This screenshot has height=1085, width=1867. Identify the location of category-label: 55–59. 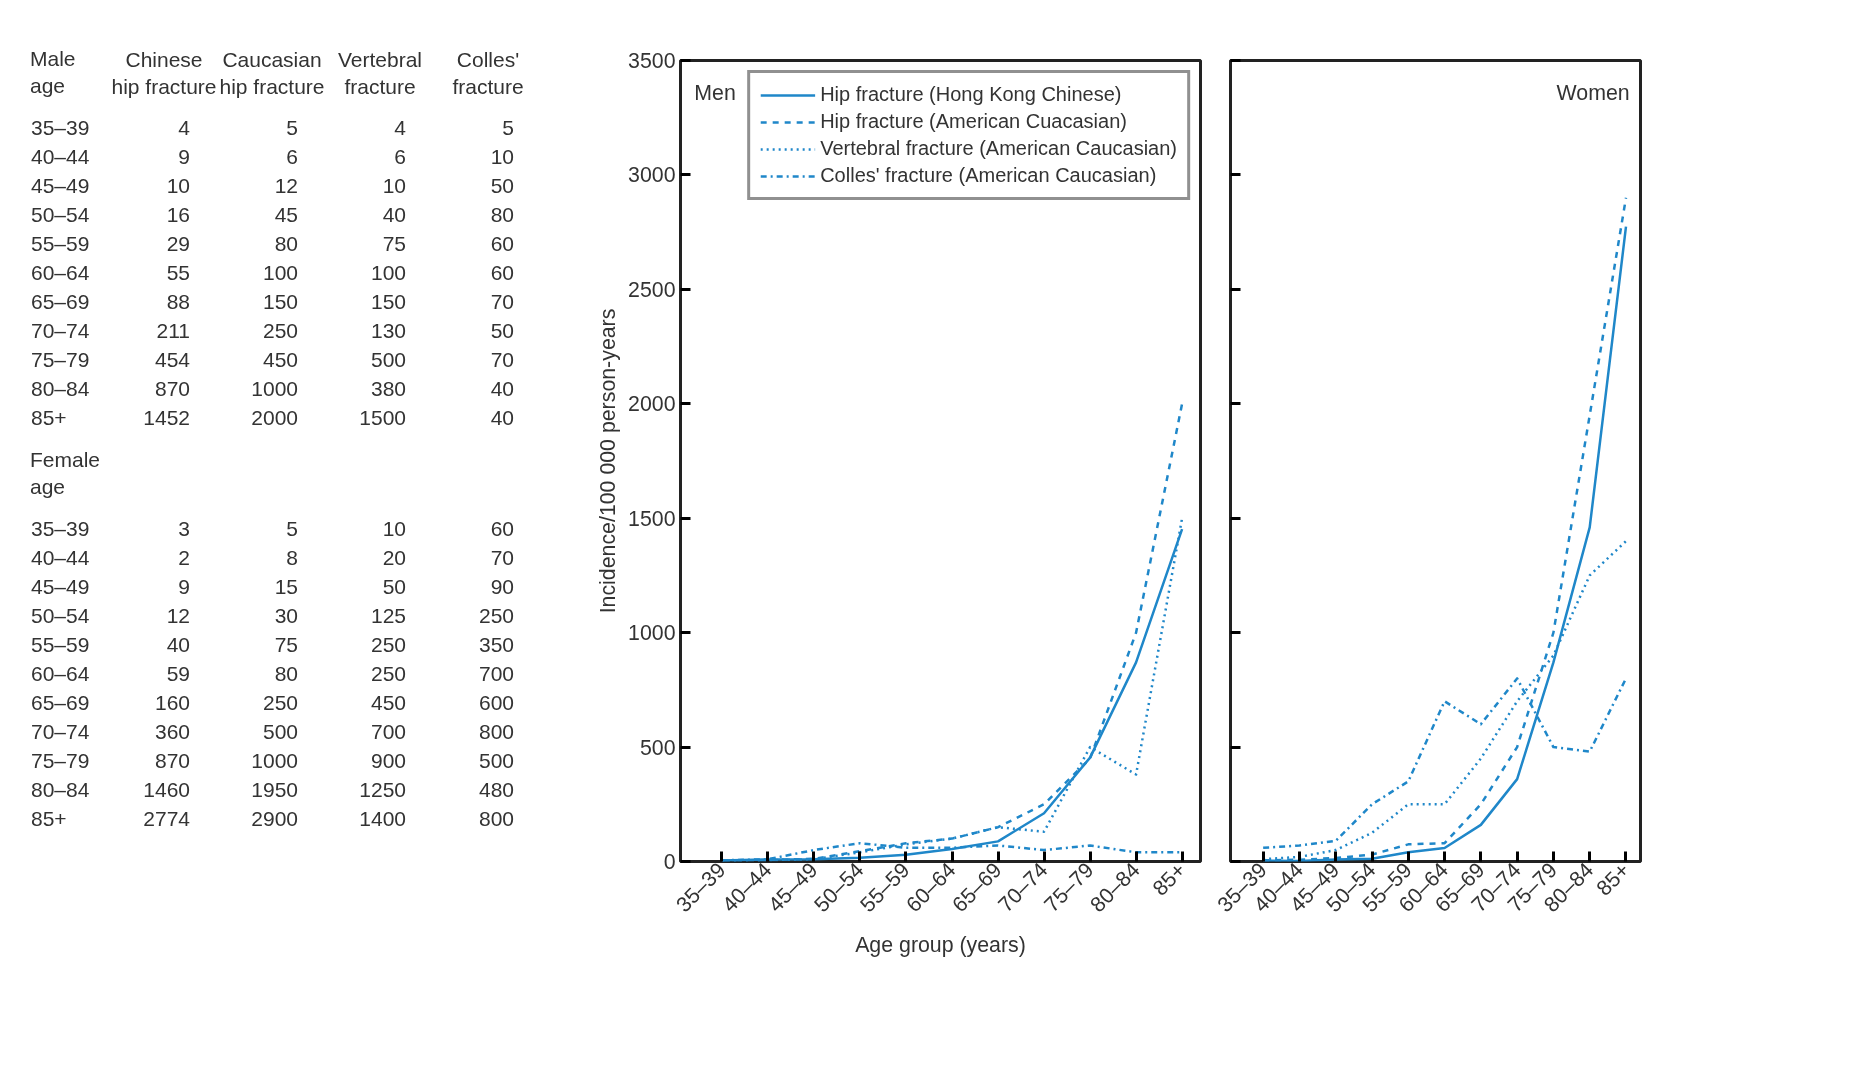
(60, 244).